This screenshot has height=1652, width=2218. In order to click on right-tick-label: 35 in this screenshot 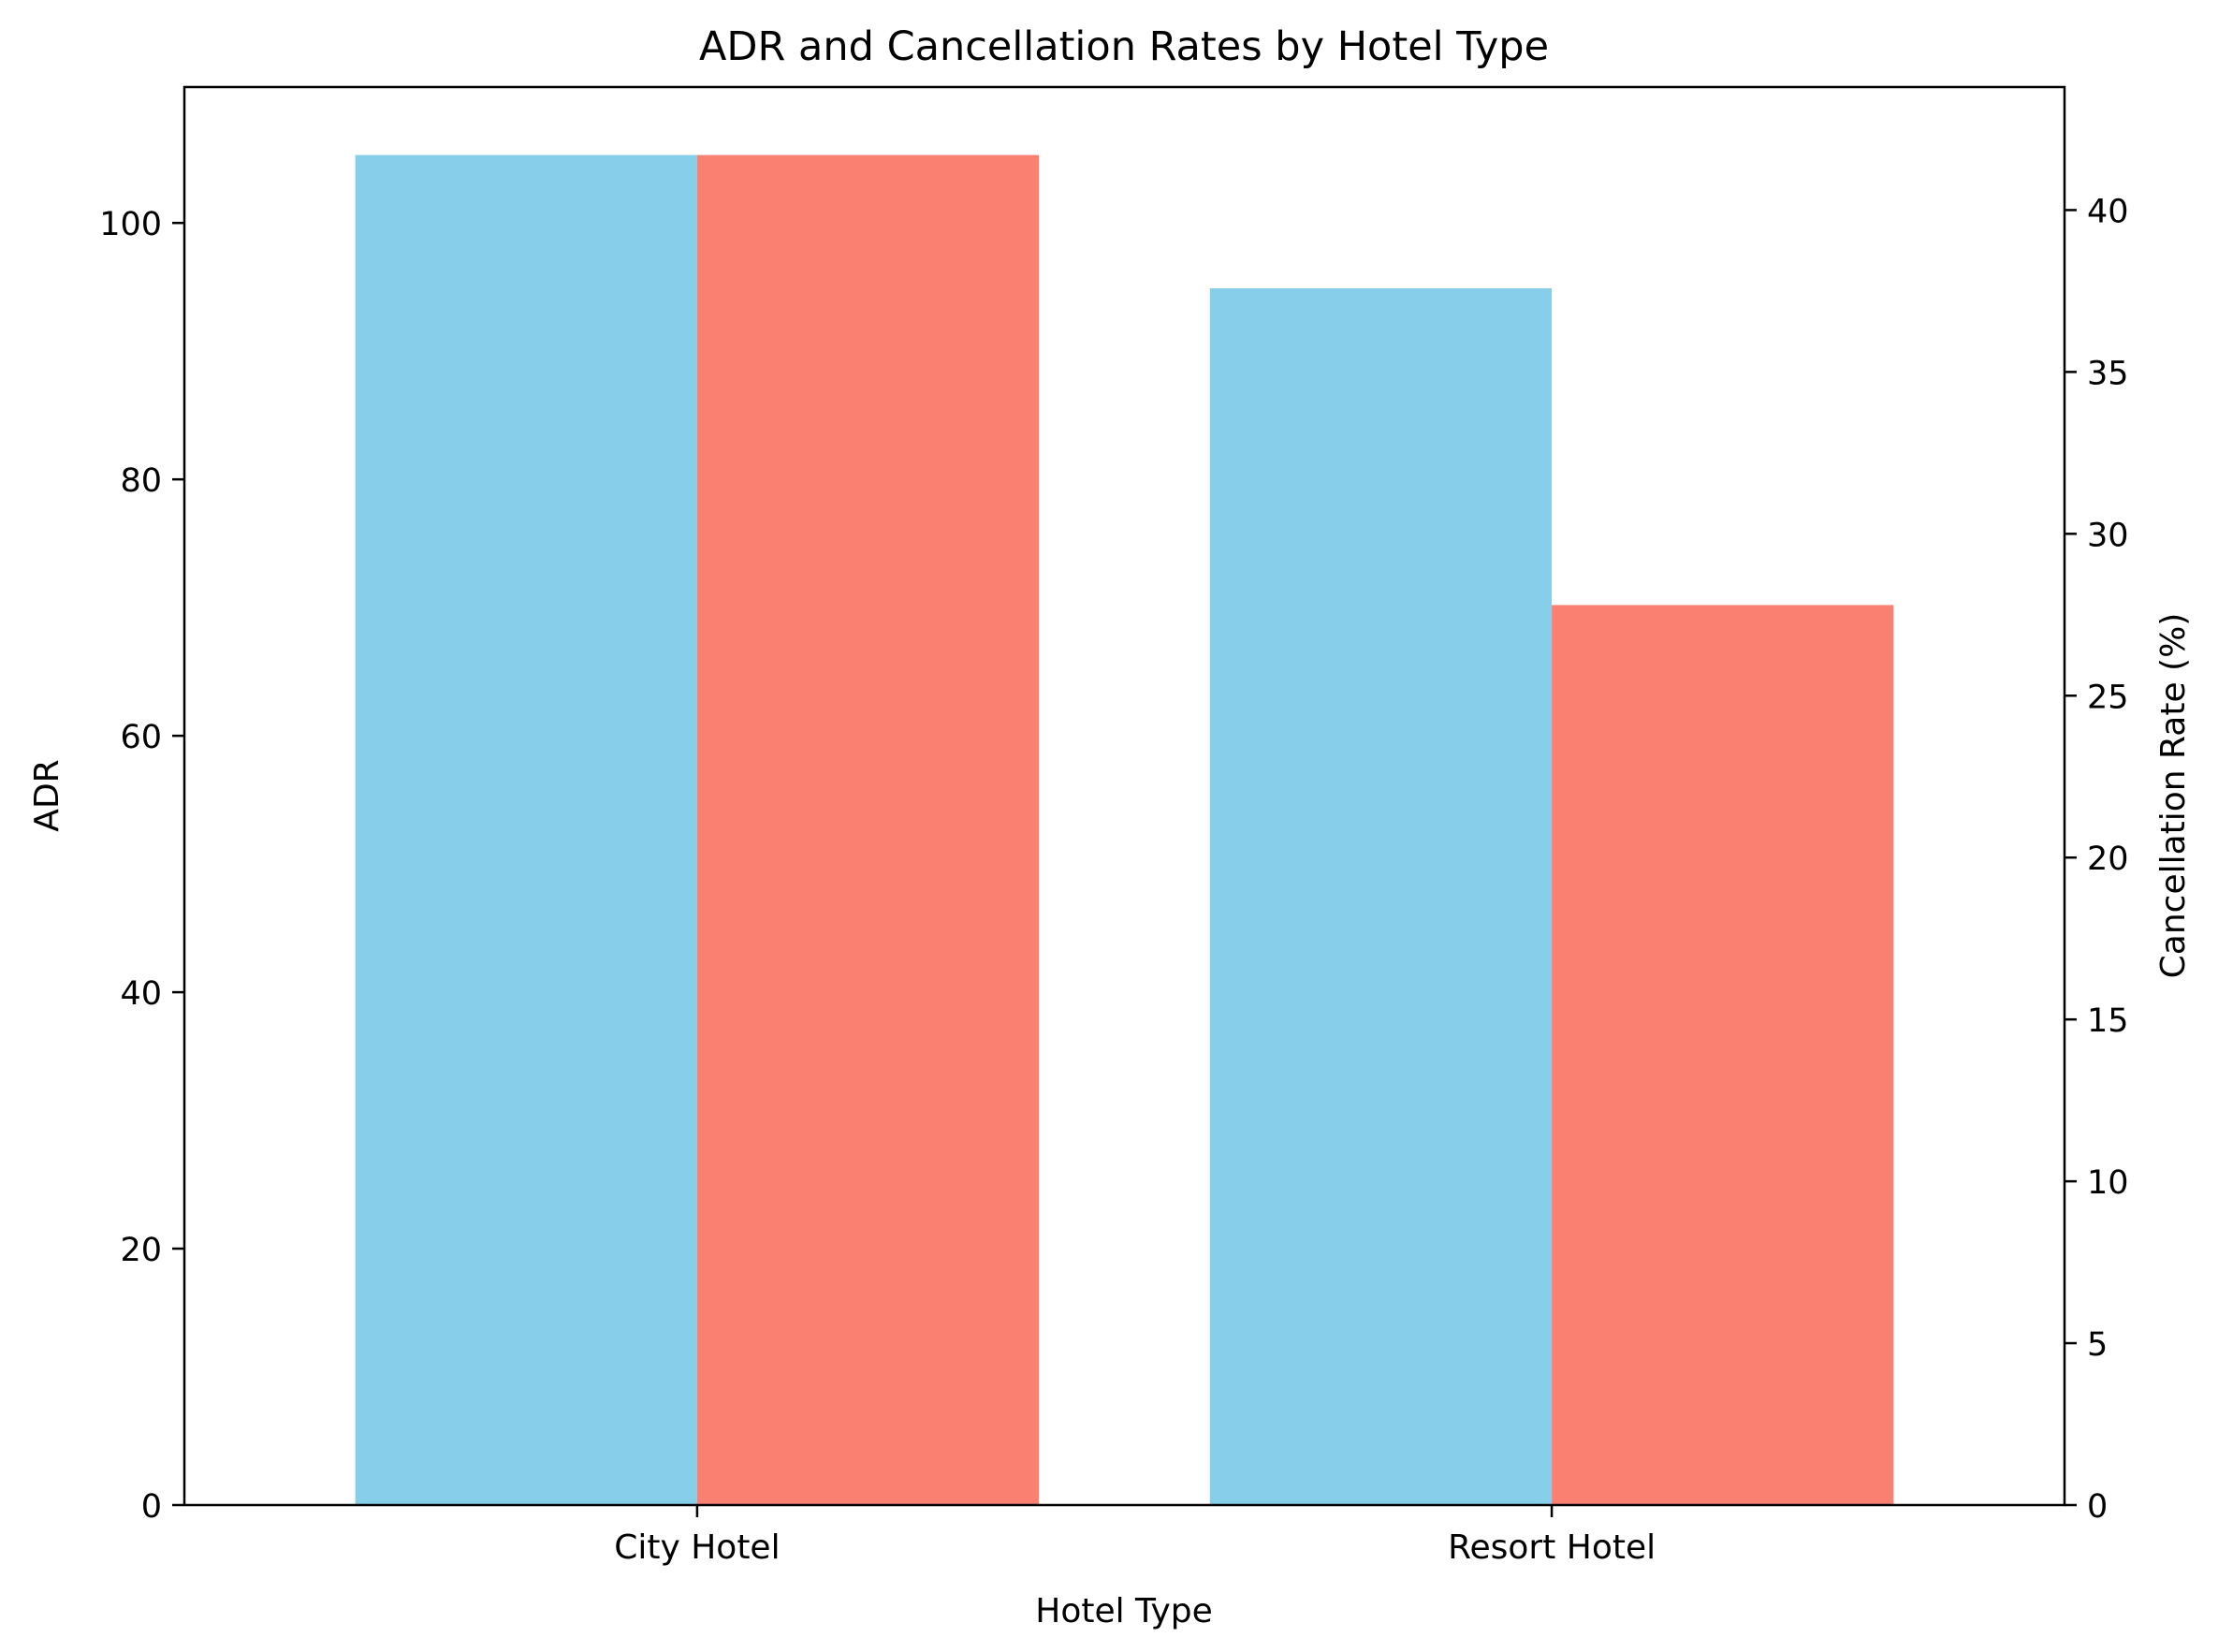, I will do `click(2108, 374)`.